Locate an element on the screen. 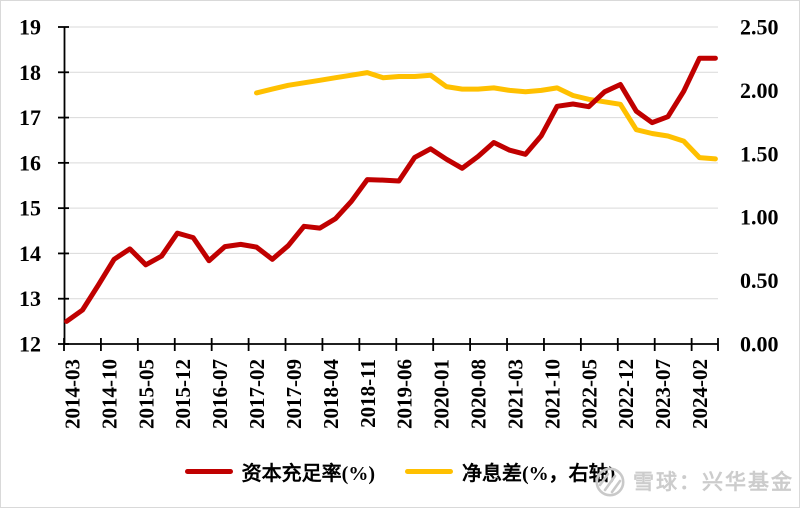  watermark: 雪球：兴华基金 is located at coordinates (693, 481).